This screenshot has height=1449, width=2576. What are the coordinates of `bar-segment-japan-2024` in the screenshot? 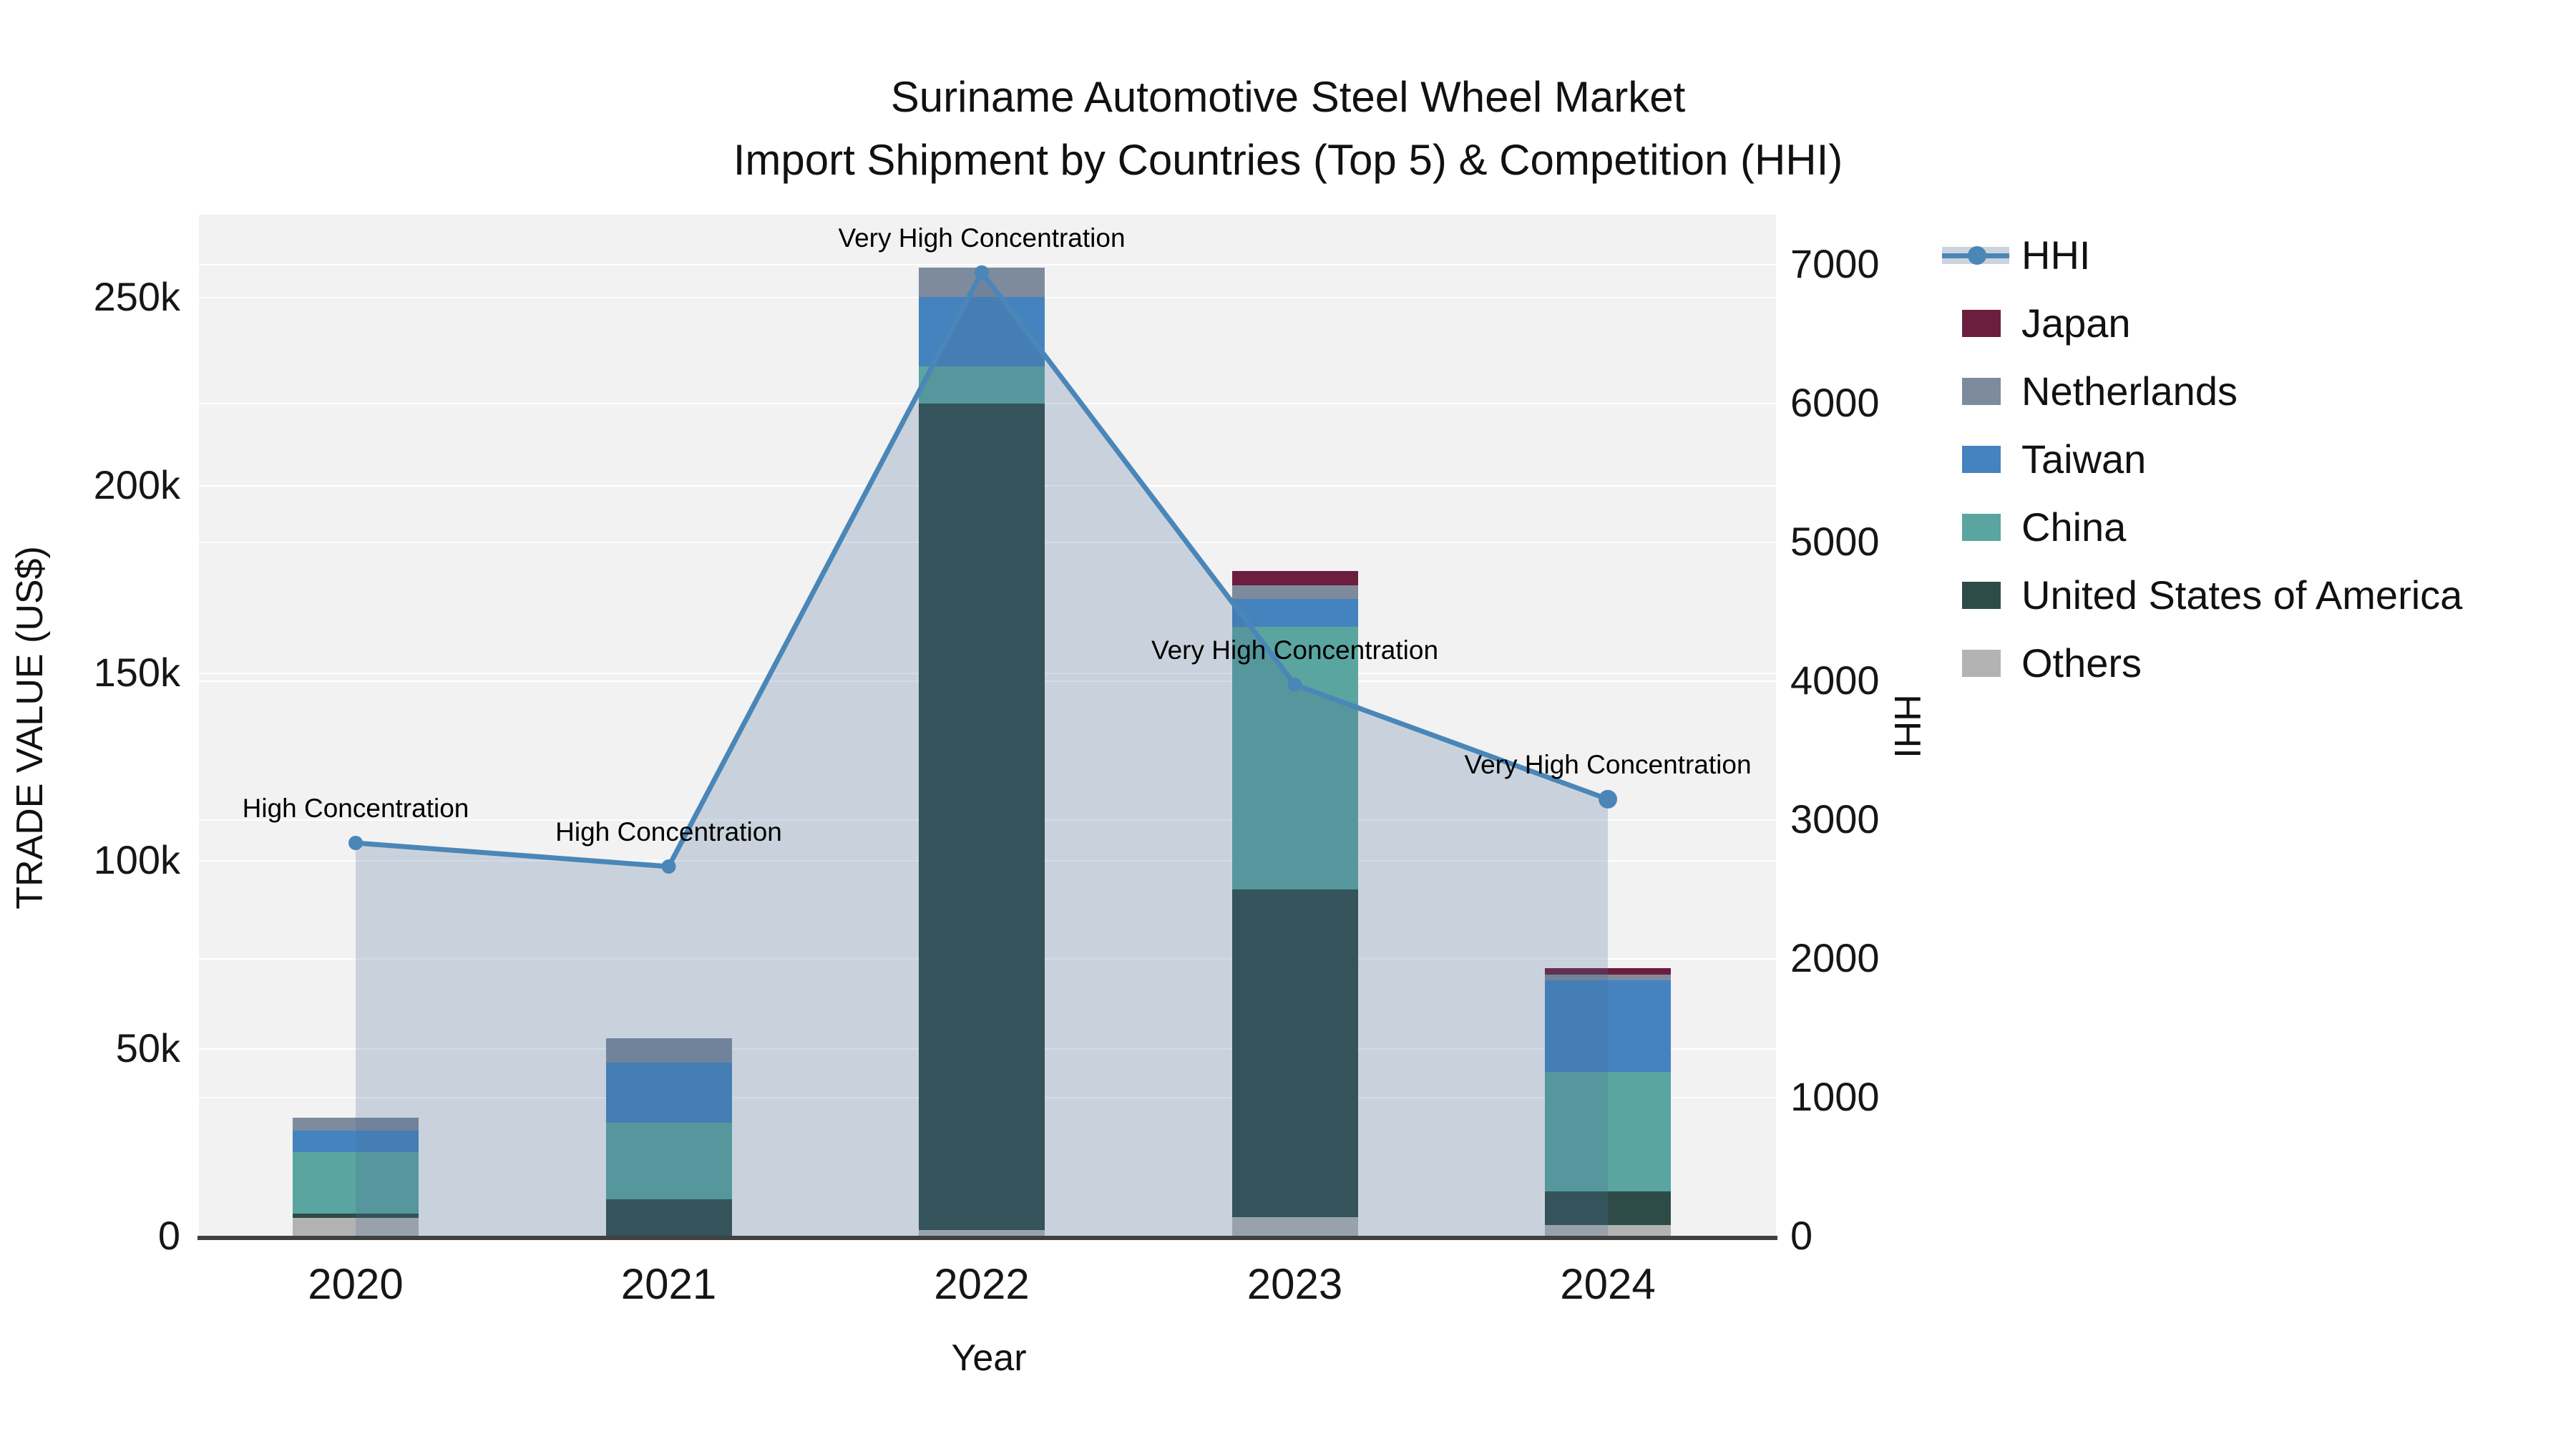 It's located at (1608, 971).